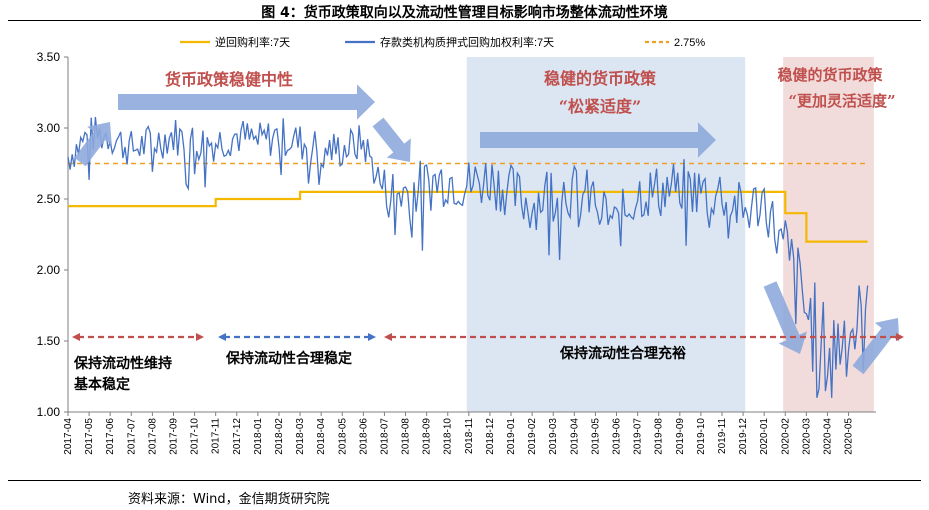 This screenshot has width=929, height=510. Describe the element at coordinates (297, 337) in the screenshot. I see `span-reasonable` at that location.